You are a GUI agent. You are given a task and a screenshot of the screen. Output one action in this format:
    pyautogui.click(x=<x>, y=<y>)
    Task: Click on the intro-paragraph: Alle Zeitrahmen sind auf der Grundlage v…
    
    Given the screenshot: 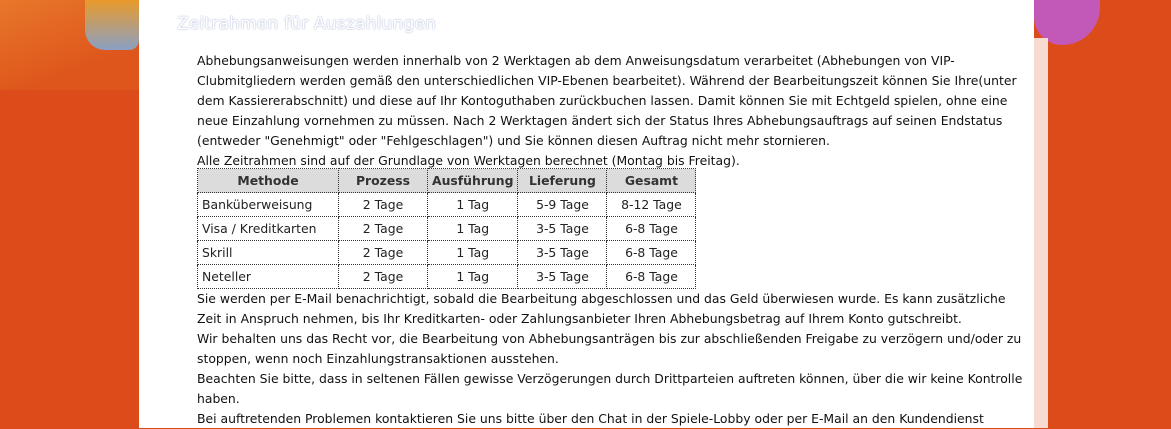 What is the action you would take?
    pyautogui.click(x=468, y=160)
    